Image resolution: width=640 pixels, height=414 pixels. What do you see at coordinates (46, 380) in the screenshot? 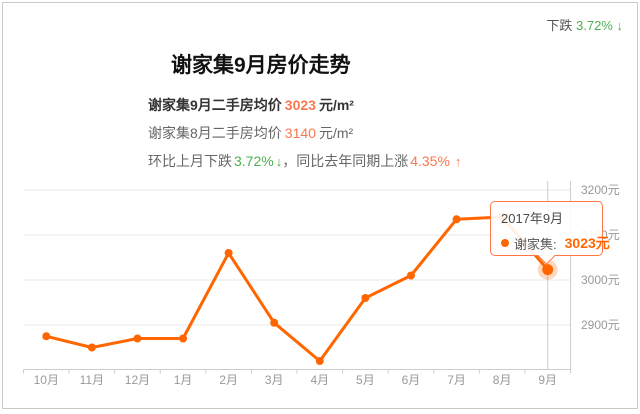
I see `x-axis-label: 10月` at bounding box center [46, 380].